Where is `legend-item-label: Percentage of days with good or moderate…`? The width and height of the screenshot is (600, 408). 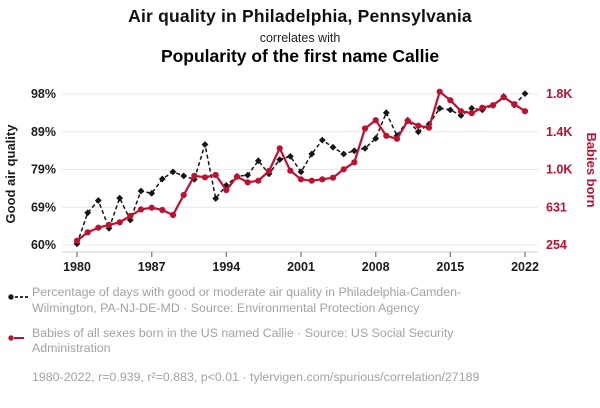 legend-item-label: Percentage of days with good or moderate… is located at coordinates (247, 300).